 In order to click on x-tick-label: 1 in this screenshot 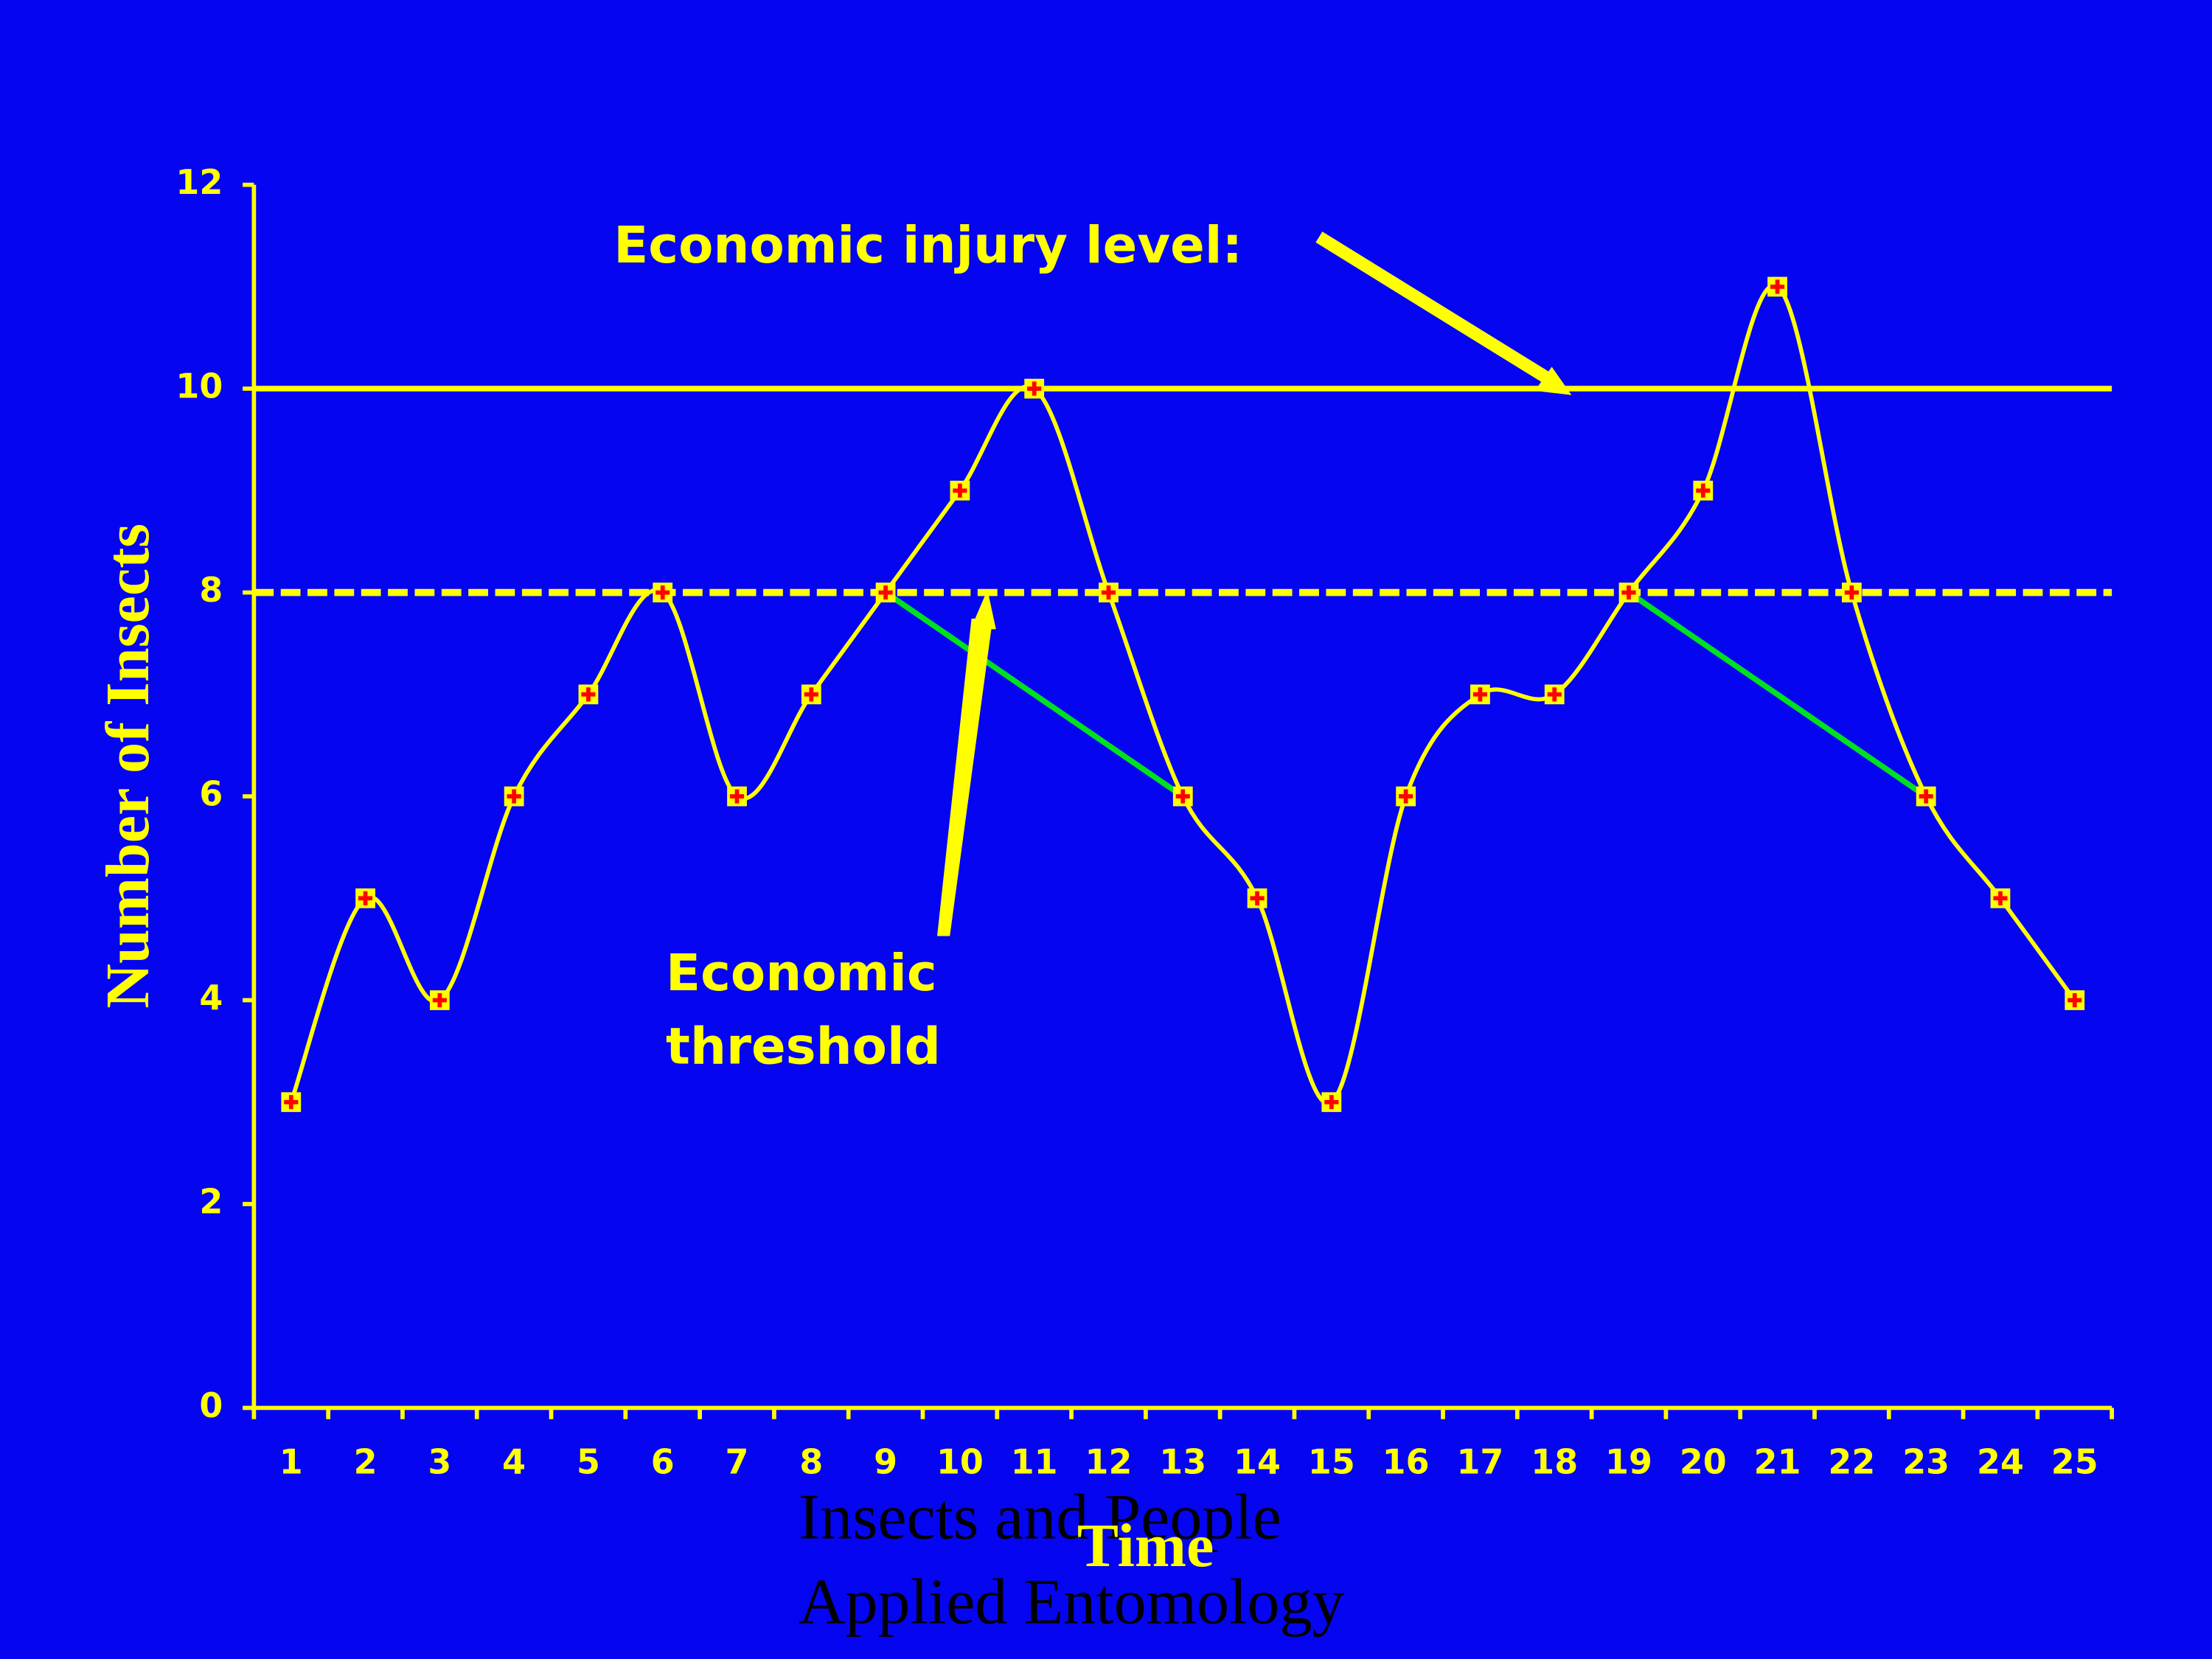, I will do `click(291, 1461)`.